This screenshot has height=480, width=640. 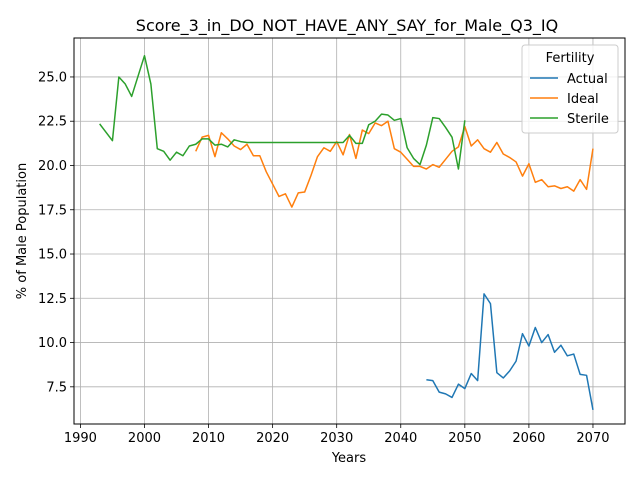 I want to click on legend: Fertility Actual Ideal Sterile, so click(x=570, y=89).